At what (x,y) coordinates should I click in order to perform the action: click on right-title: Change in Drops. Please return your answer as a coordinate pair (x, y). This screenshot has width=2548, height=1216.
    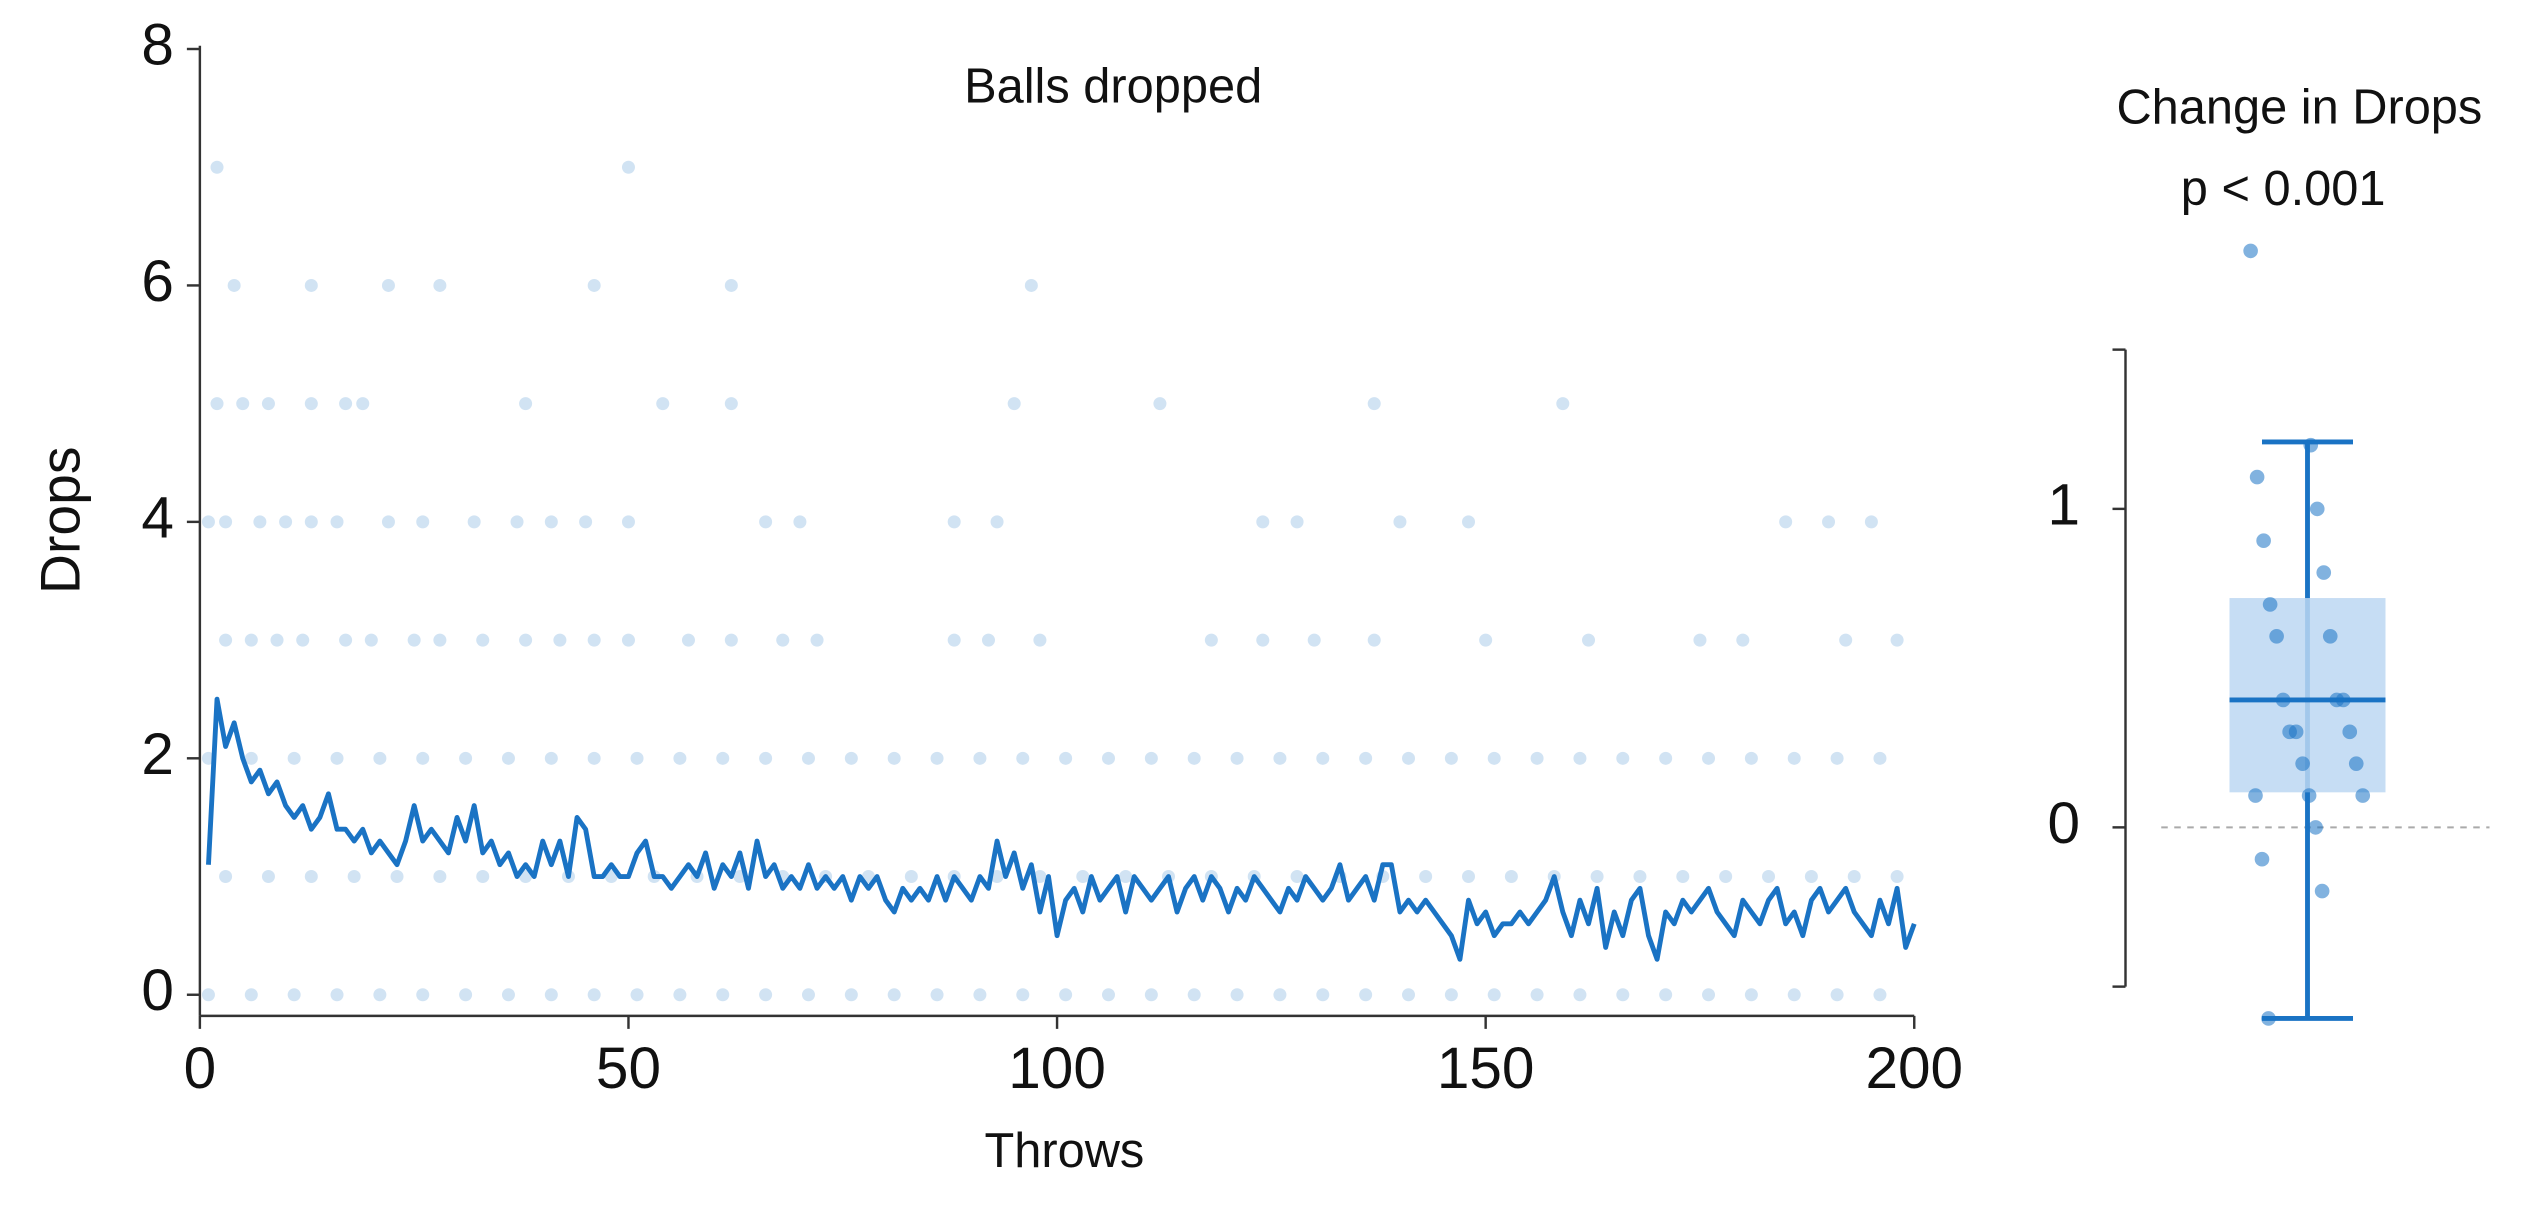
    Looking at the image, I should click on (2299, 108).